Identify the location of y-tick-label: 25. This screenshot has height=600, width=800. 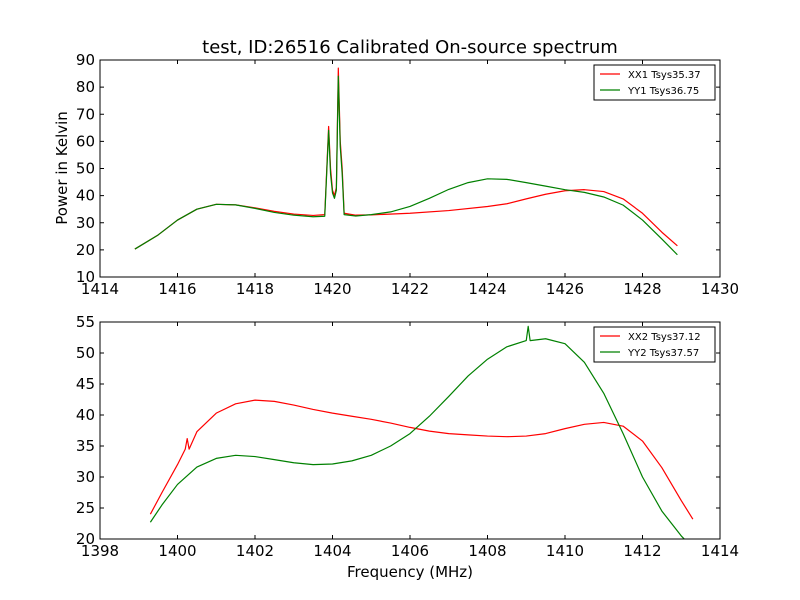
(85, 508).